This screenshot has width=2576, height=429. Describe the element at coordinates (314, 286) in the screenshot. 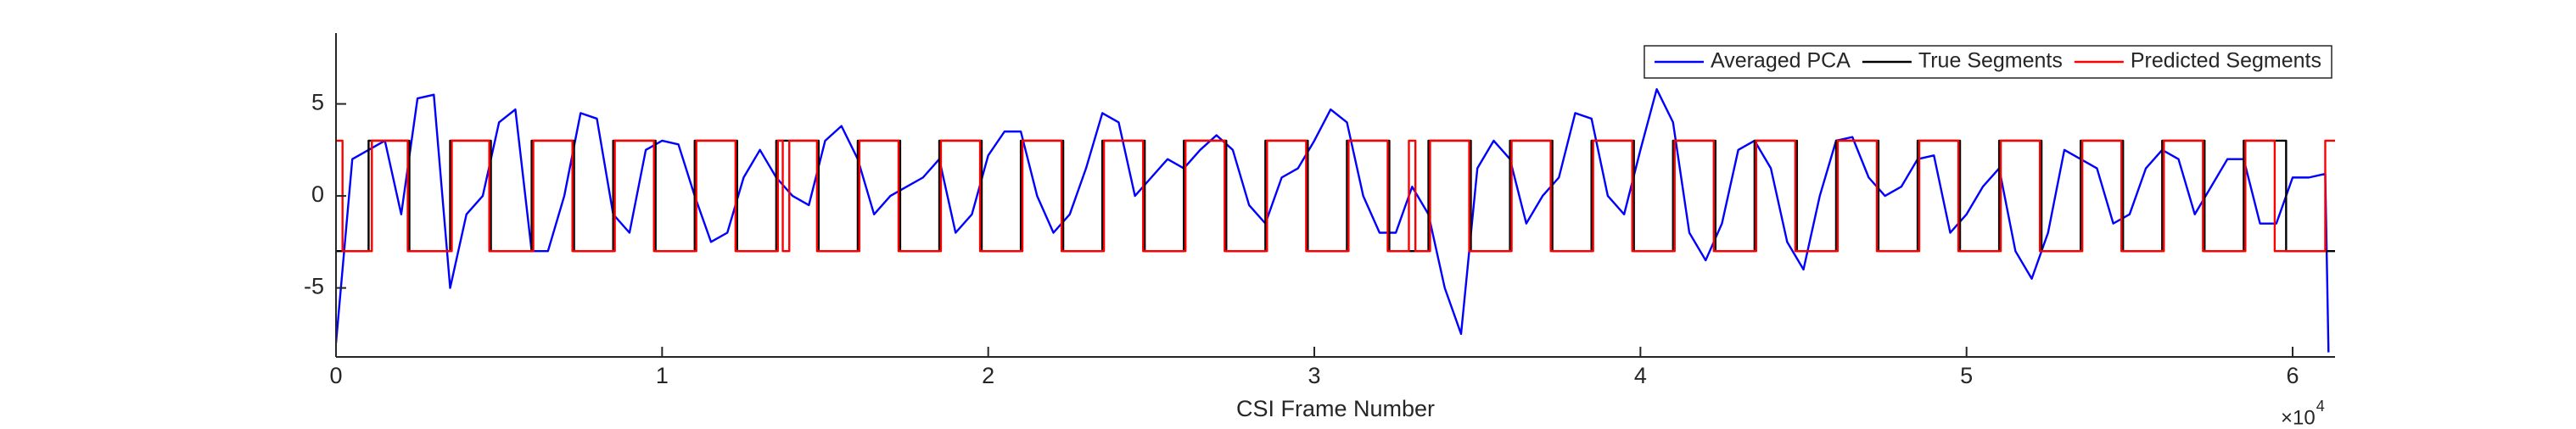

I see `y-tick-label: -5` at that location.